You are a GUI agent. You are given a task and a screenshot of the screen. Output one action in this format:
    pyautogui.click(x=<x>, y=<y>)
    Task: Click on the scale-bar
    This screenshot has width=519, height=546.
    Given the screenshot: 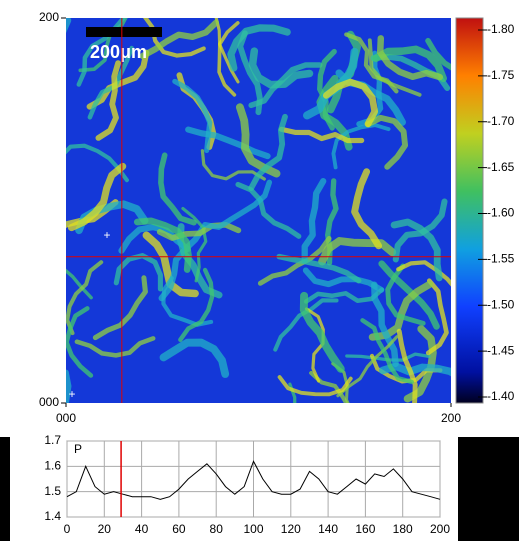 What is the action you would take?
    pyautogui.click(x=124, y=32)
    